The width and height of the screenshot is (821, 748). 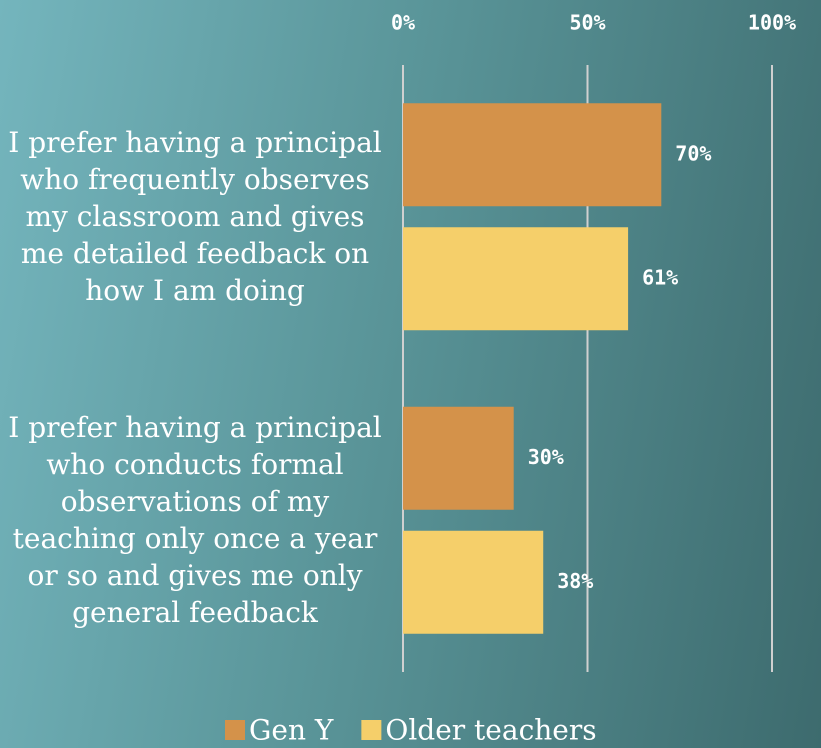 What do you see at coordinates (587, 23) in the screenshot?
I see `x-tick-label: 50%` at bounding box center [587, 23].